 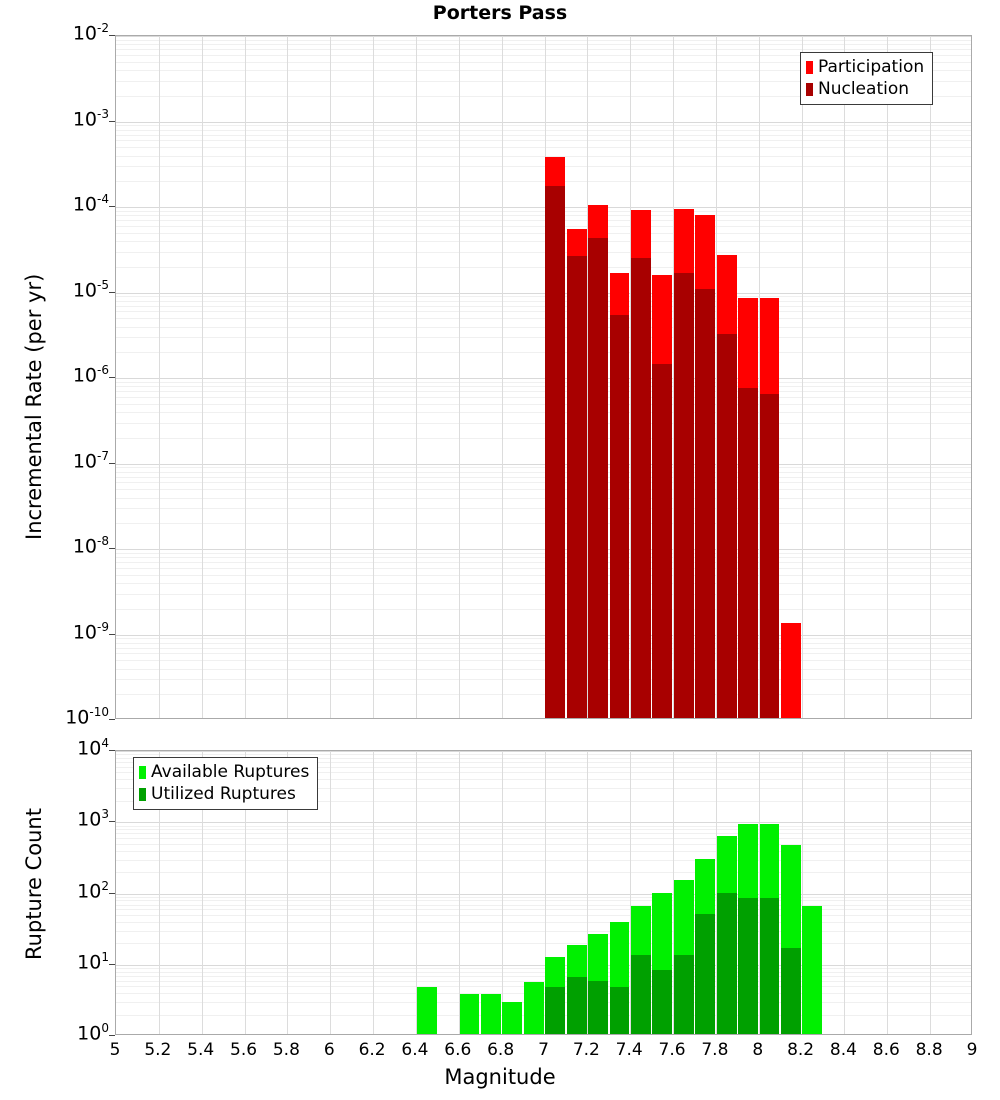 What do you see at coordinates (458, 1050) in the screenshot?
I see `x-tick-label: 6.6` at bounding box center [458, 1050].